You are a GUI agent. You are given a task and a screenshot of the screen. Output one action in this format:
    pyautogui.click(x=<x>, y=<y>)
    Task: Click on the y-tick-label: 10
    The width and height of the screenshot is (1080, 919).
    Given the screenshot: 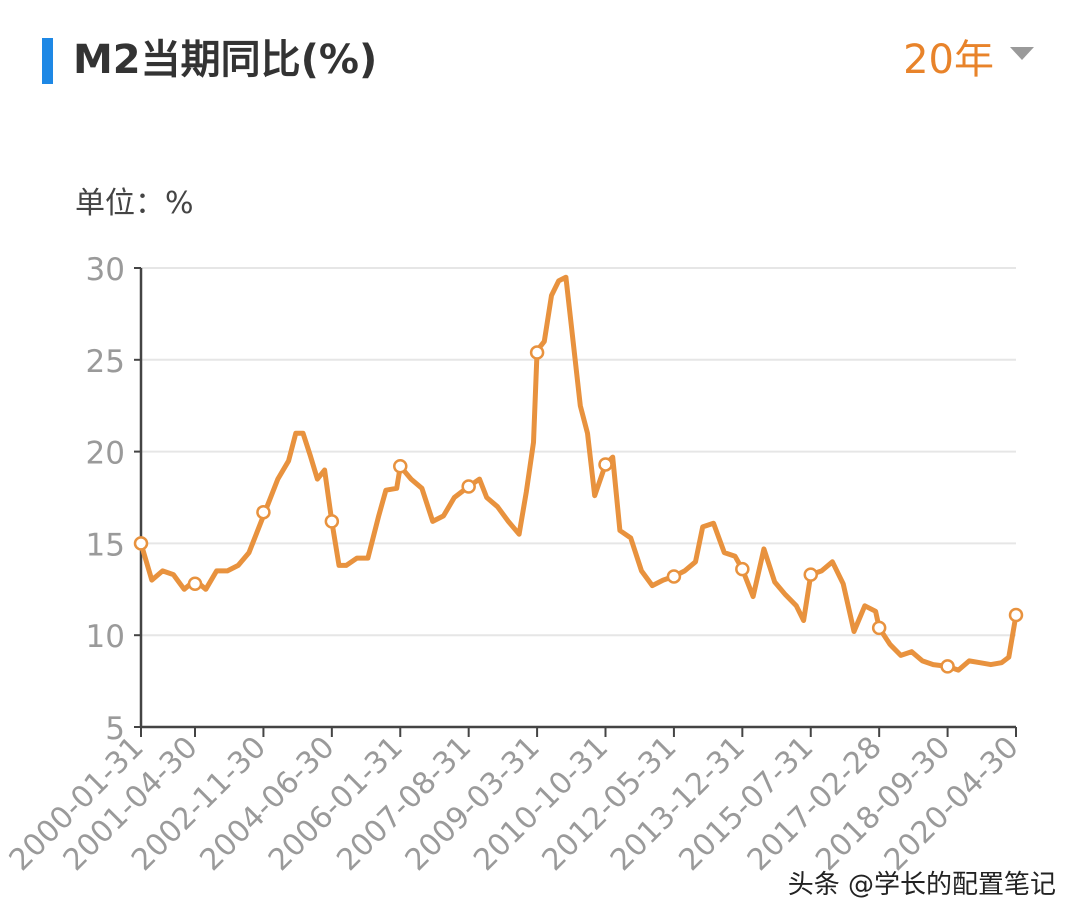 What is the action you would take?
    pyautogui.click(x=105, y=637)
    